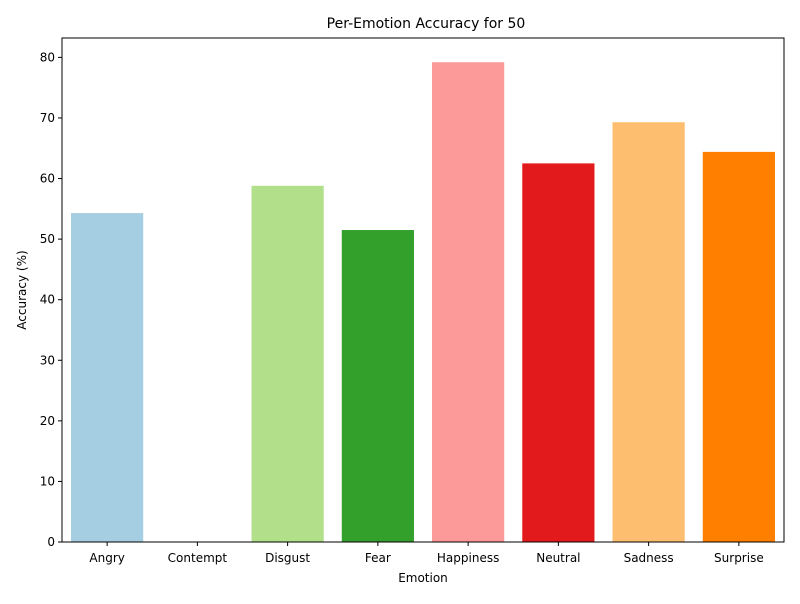  I want to click on x-tick-label: Angry, so click(106, 558).